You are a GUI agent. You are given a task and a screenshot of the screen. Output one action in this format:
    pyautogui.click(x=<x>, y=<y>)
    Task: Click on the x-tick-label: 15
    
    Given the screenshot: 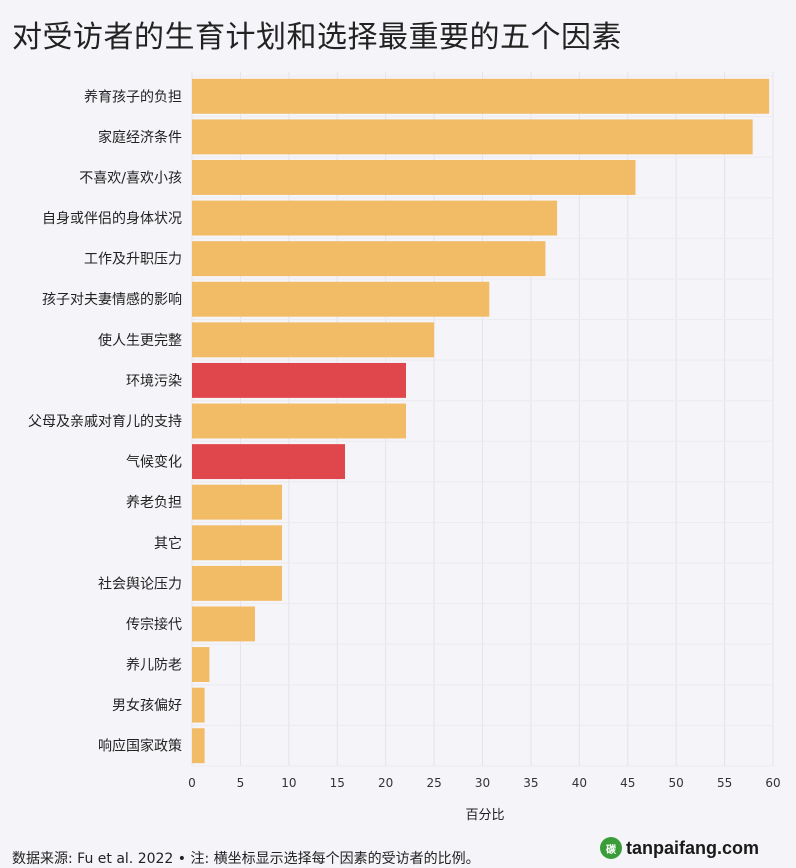 What is the action you would take?
    pyautogui.click(x=337, y=783)
    